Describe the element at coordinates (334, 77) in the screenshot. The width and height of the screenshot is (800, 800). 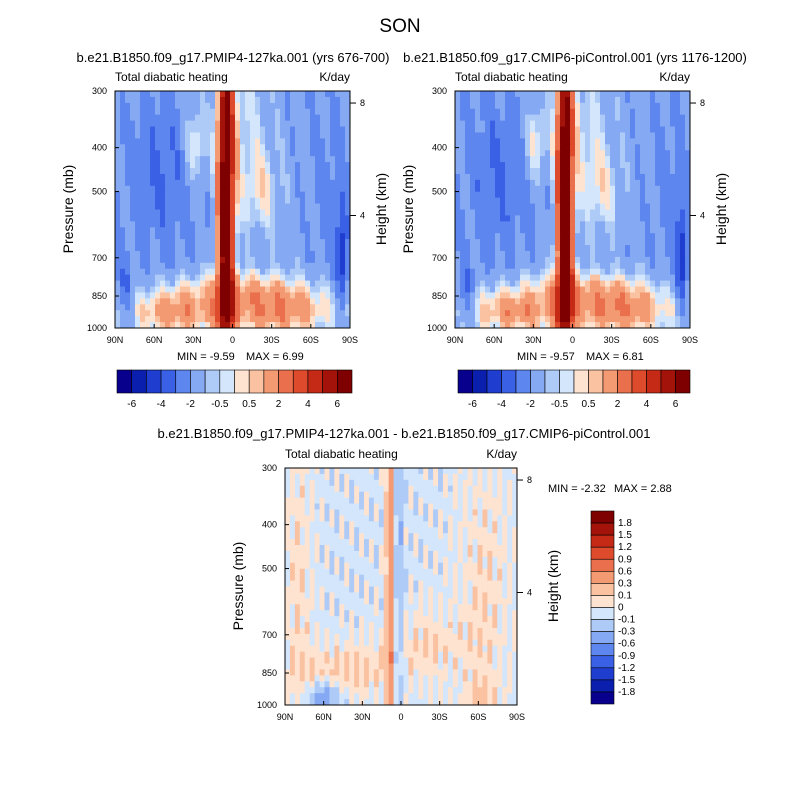
I see `panel-units-label: K/day` at that location.